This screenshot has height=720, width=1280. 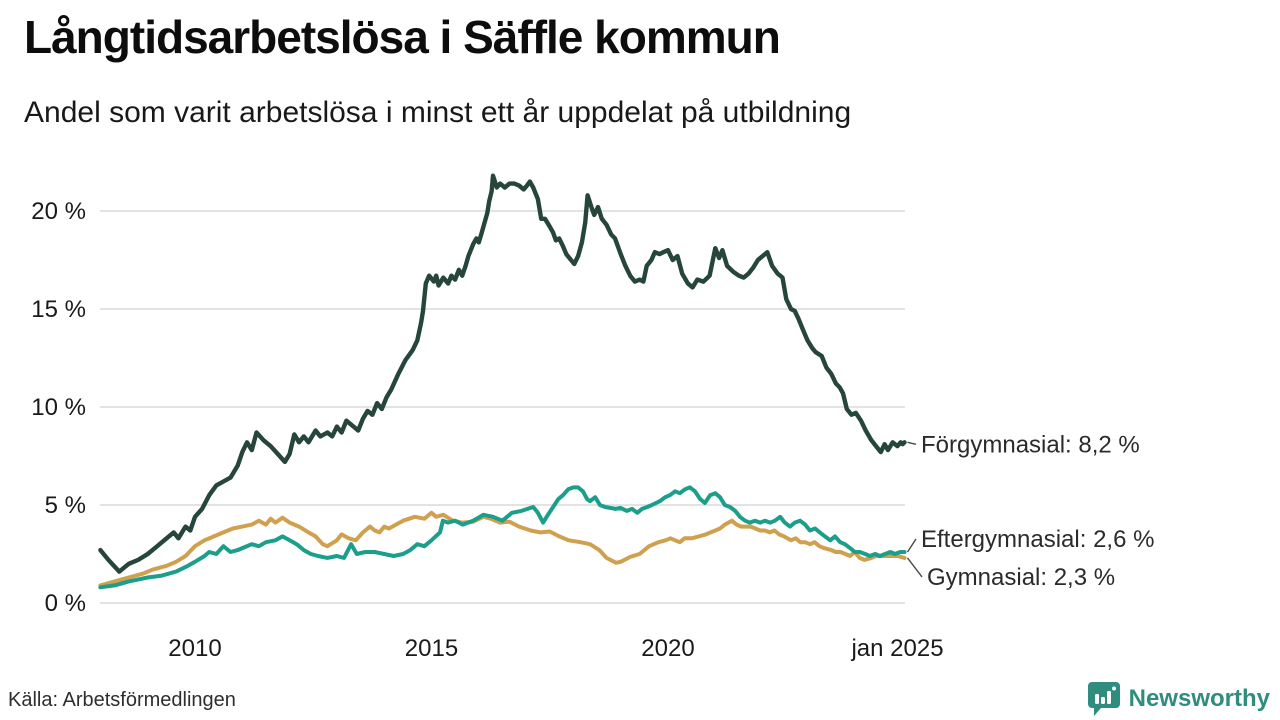 What do you see at coordinates (1030, 444) in the screenshot?
I see `series-end-label-förgymnasial: Förgymnasial: 8,2 %` at bounding box center [1030, 444].